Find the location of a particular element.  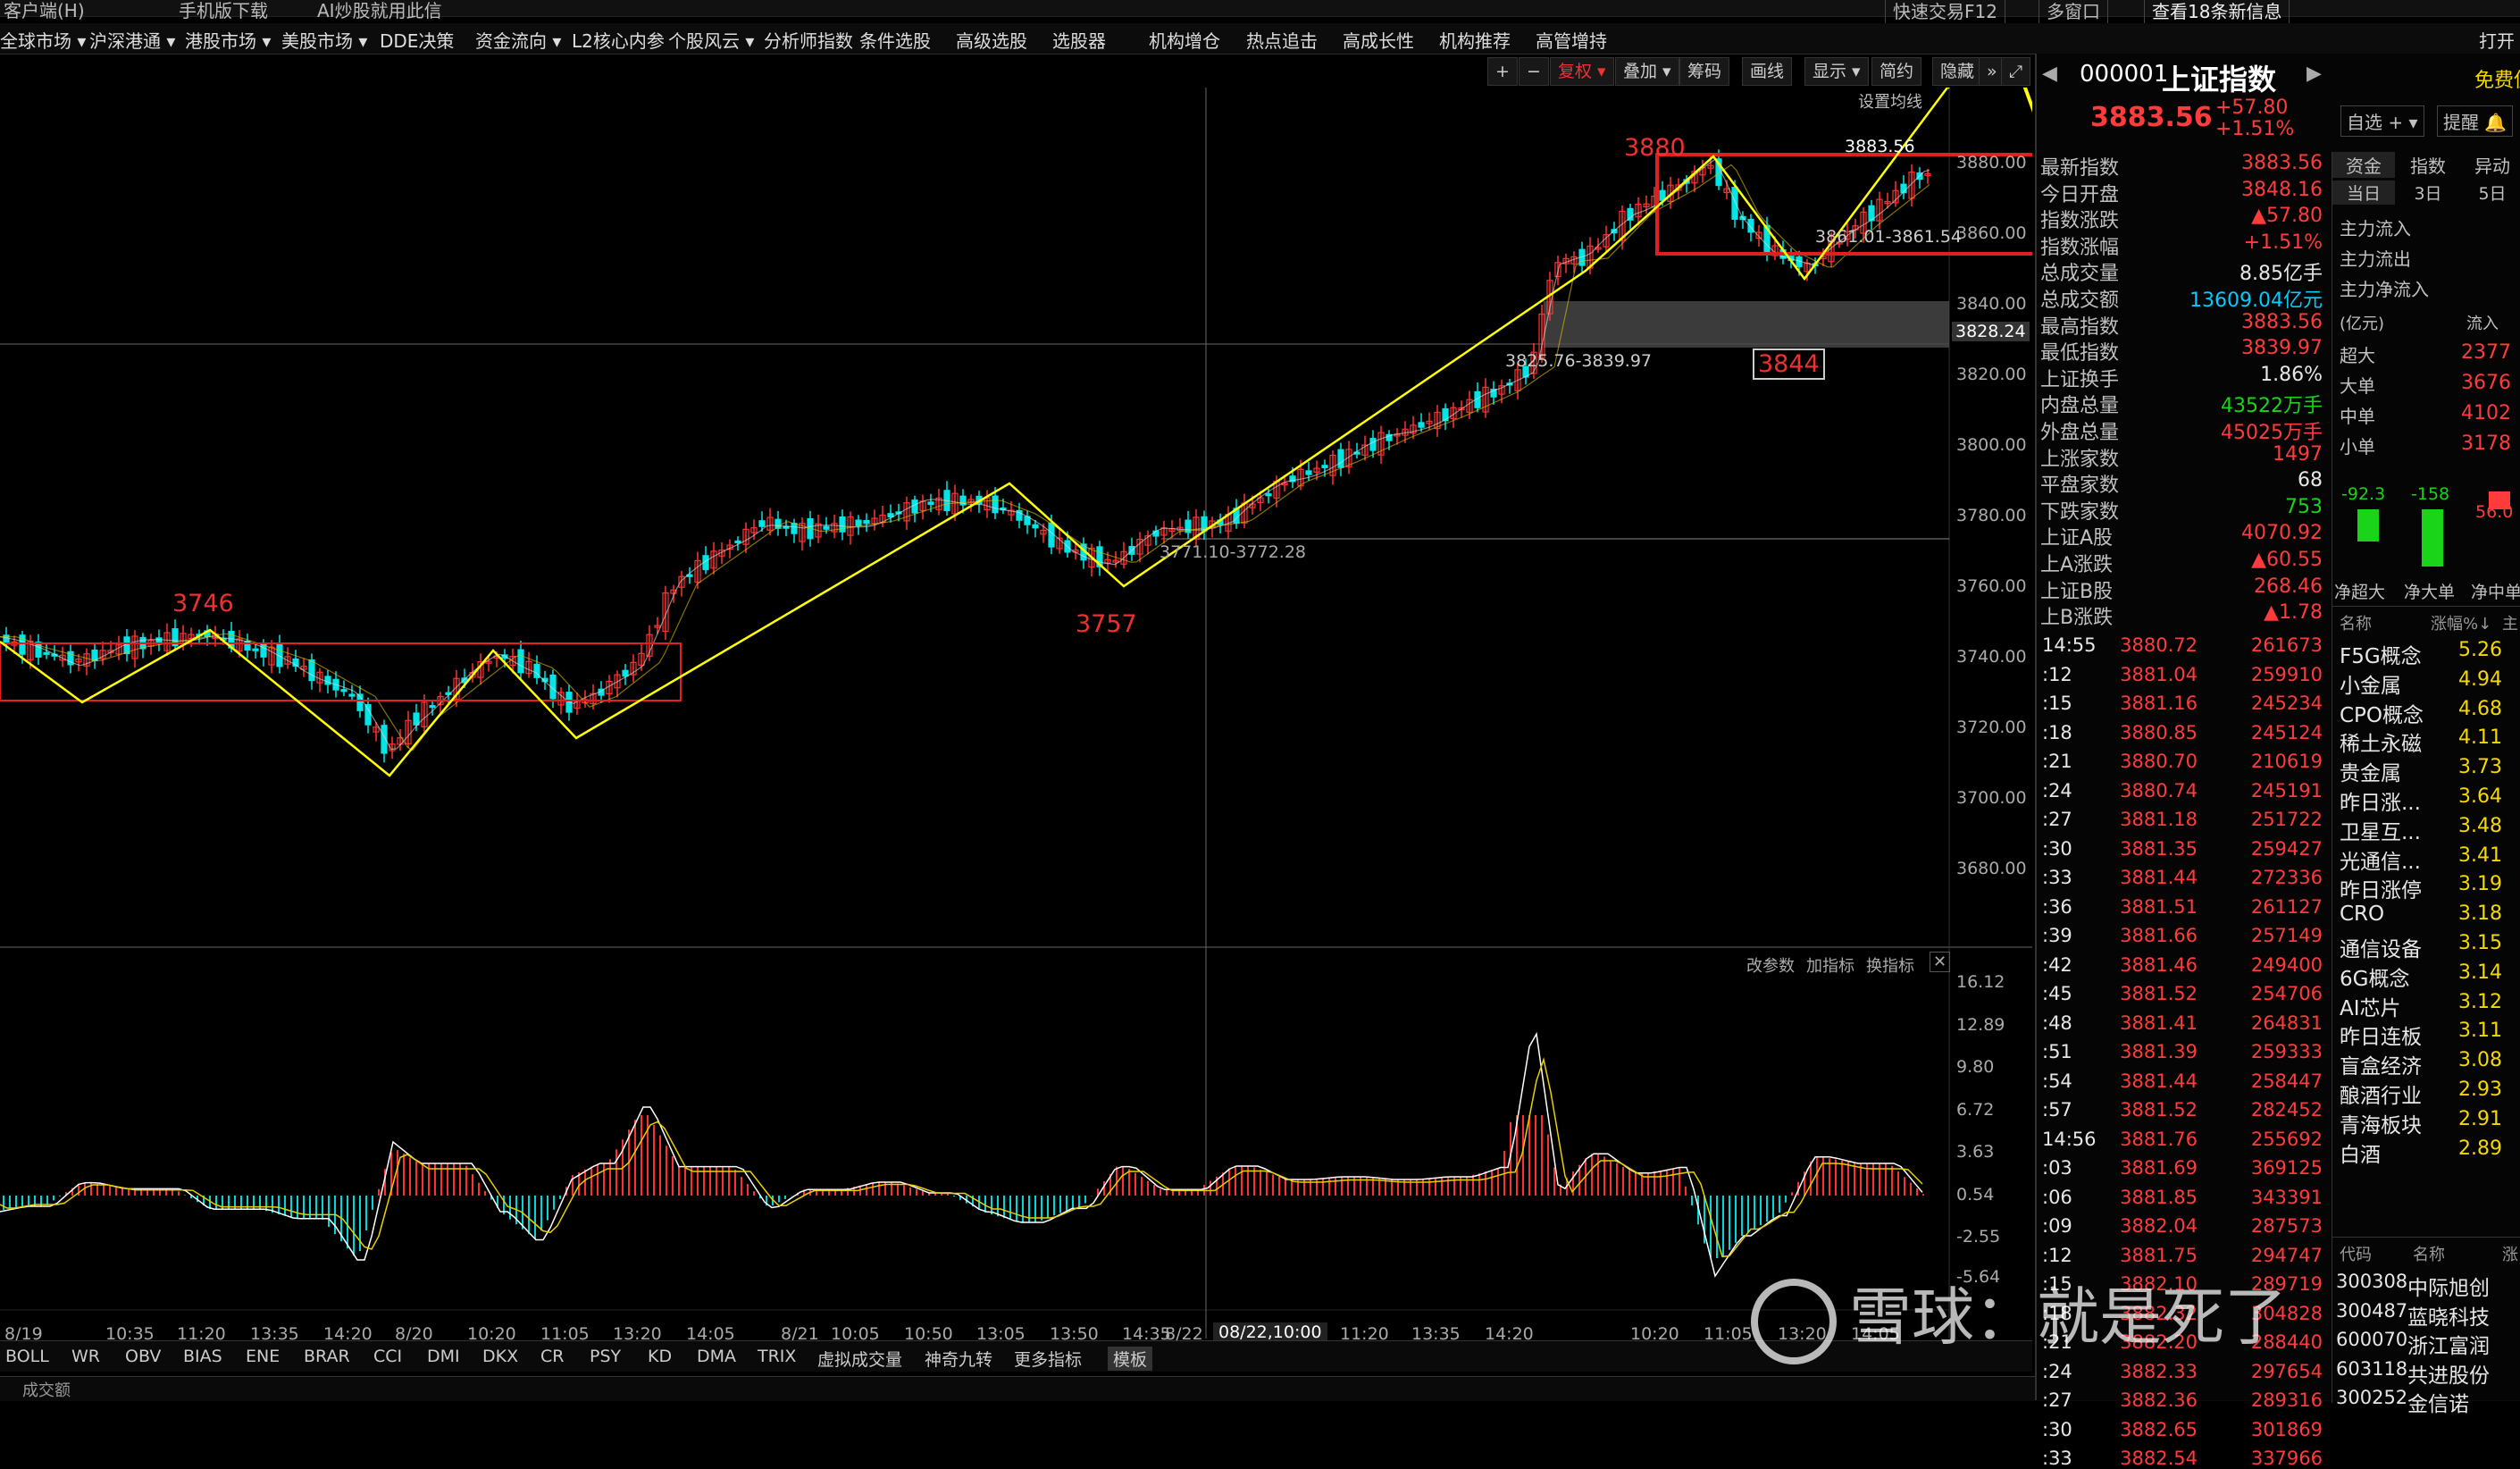

menu-exec-increase: 高管增持 is located at coordinates (1571, 41).